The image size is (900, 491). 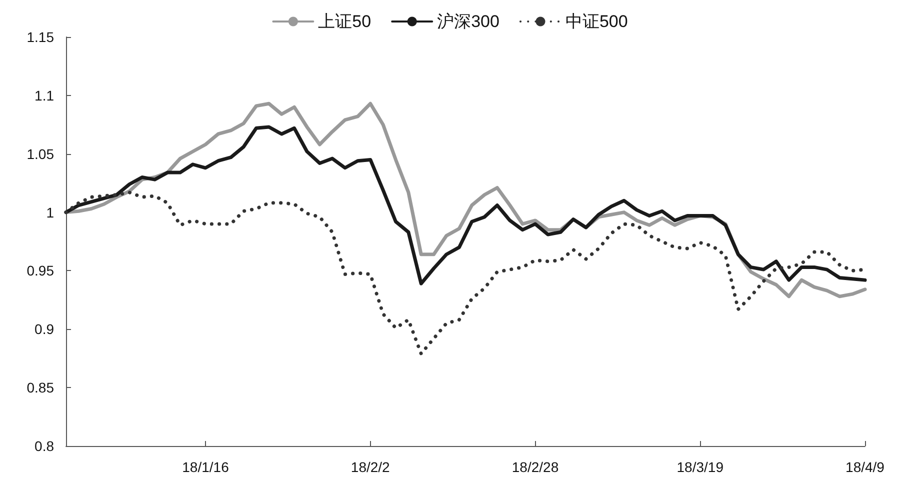 I want to click on x-tick-label: 18/1/16, so click(x=206, y=467).